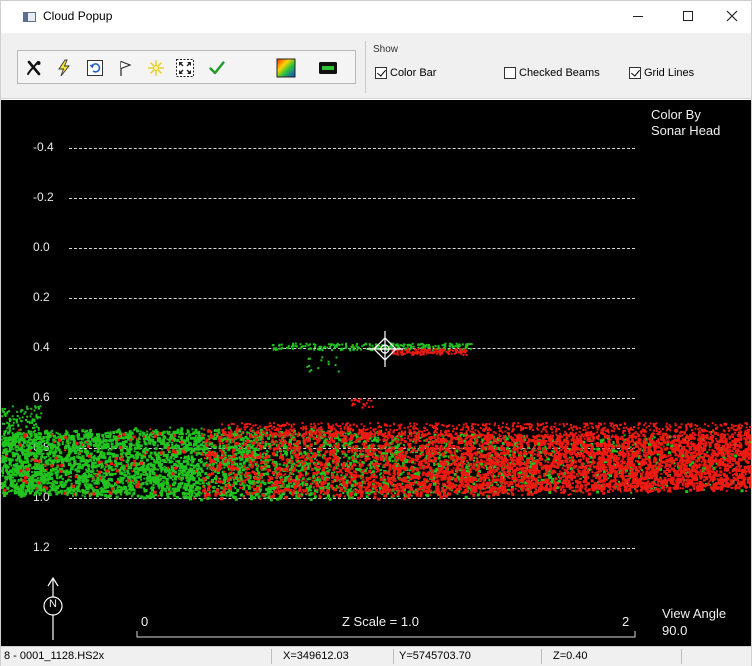  I want to click on accept-tool-button, so click(217, 68).